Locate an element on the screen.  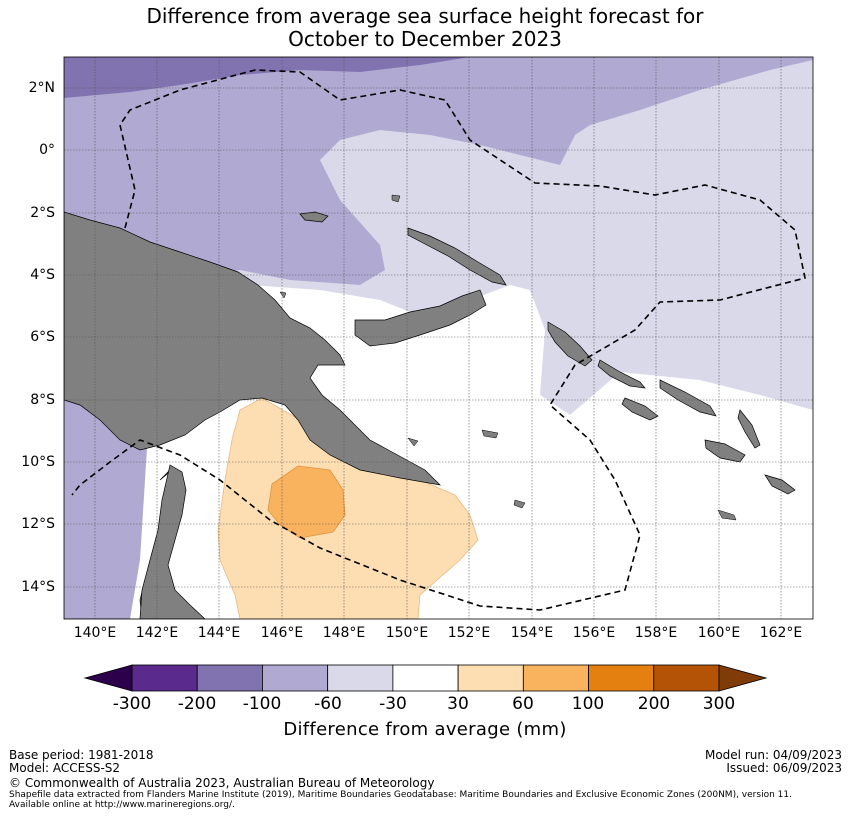
land-makira is located at coordinates (780, 484).